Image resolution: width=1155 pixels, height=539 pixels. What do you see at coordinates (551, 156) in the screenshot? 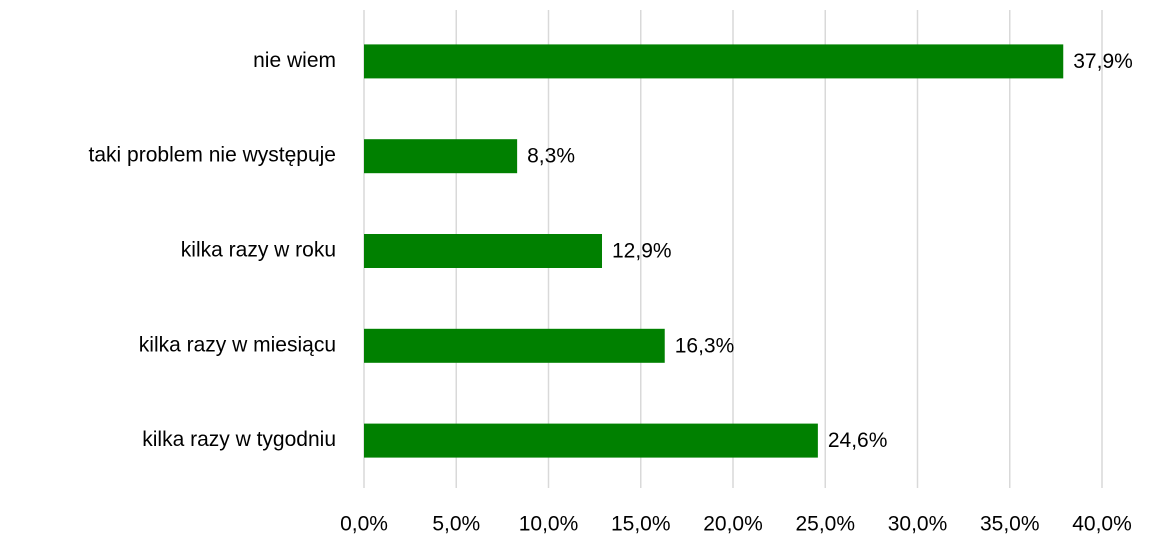
I see `value-label: 8,3%` at bounding box center [551, 156].